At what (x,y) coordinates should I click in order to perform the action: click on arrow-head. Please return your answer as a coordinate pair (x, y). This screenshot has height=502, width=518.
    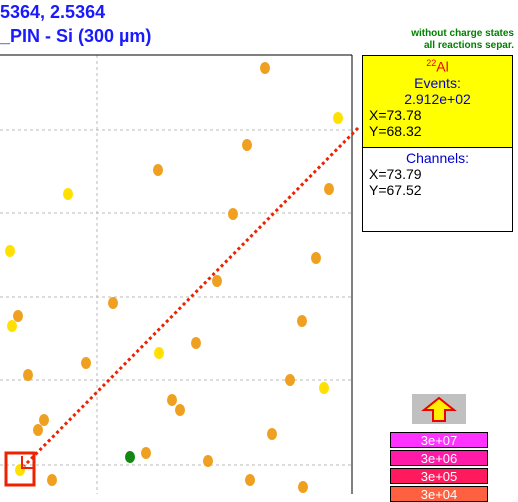
    Looking at the image, I should click on (27, 462).